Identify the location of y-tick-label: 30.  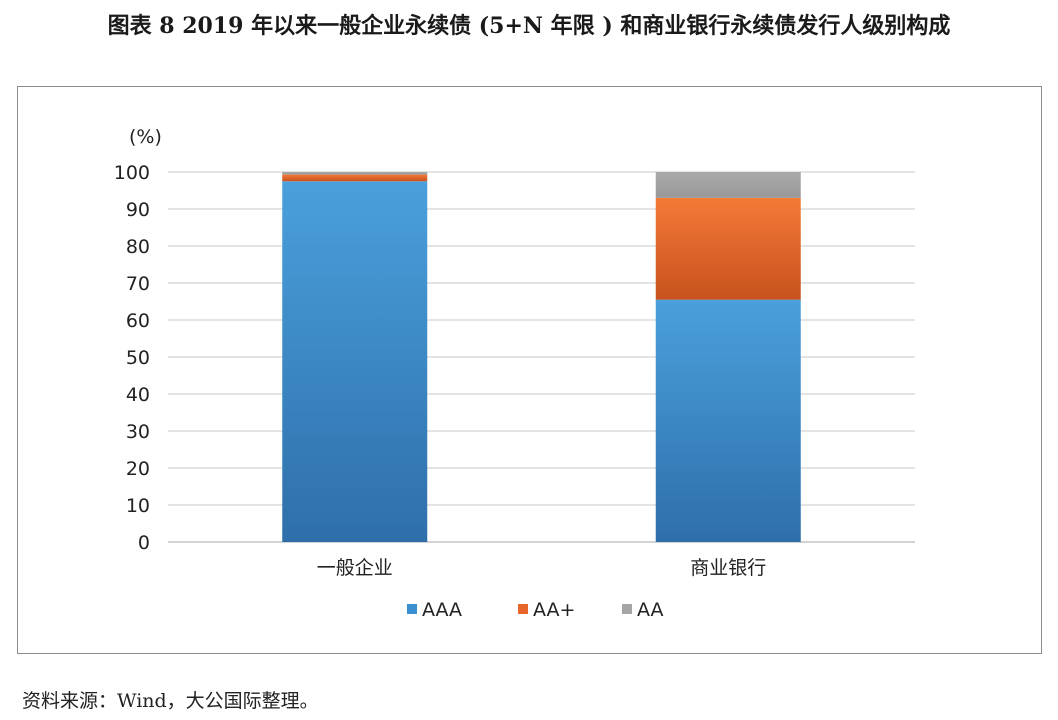
(138, 432).